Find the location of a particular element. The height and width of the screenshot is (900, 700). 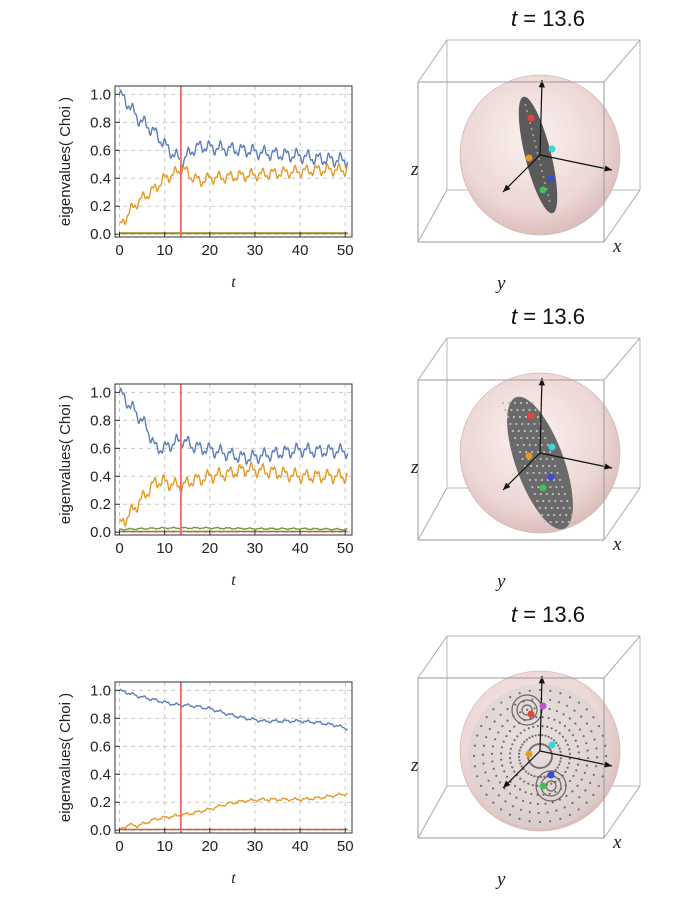

panel-title: t = 13.6 is located at coordinates (548, 18).